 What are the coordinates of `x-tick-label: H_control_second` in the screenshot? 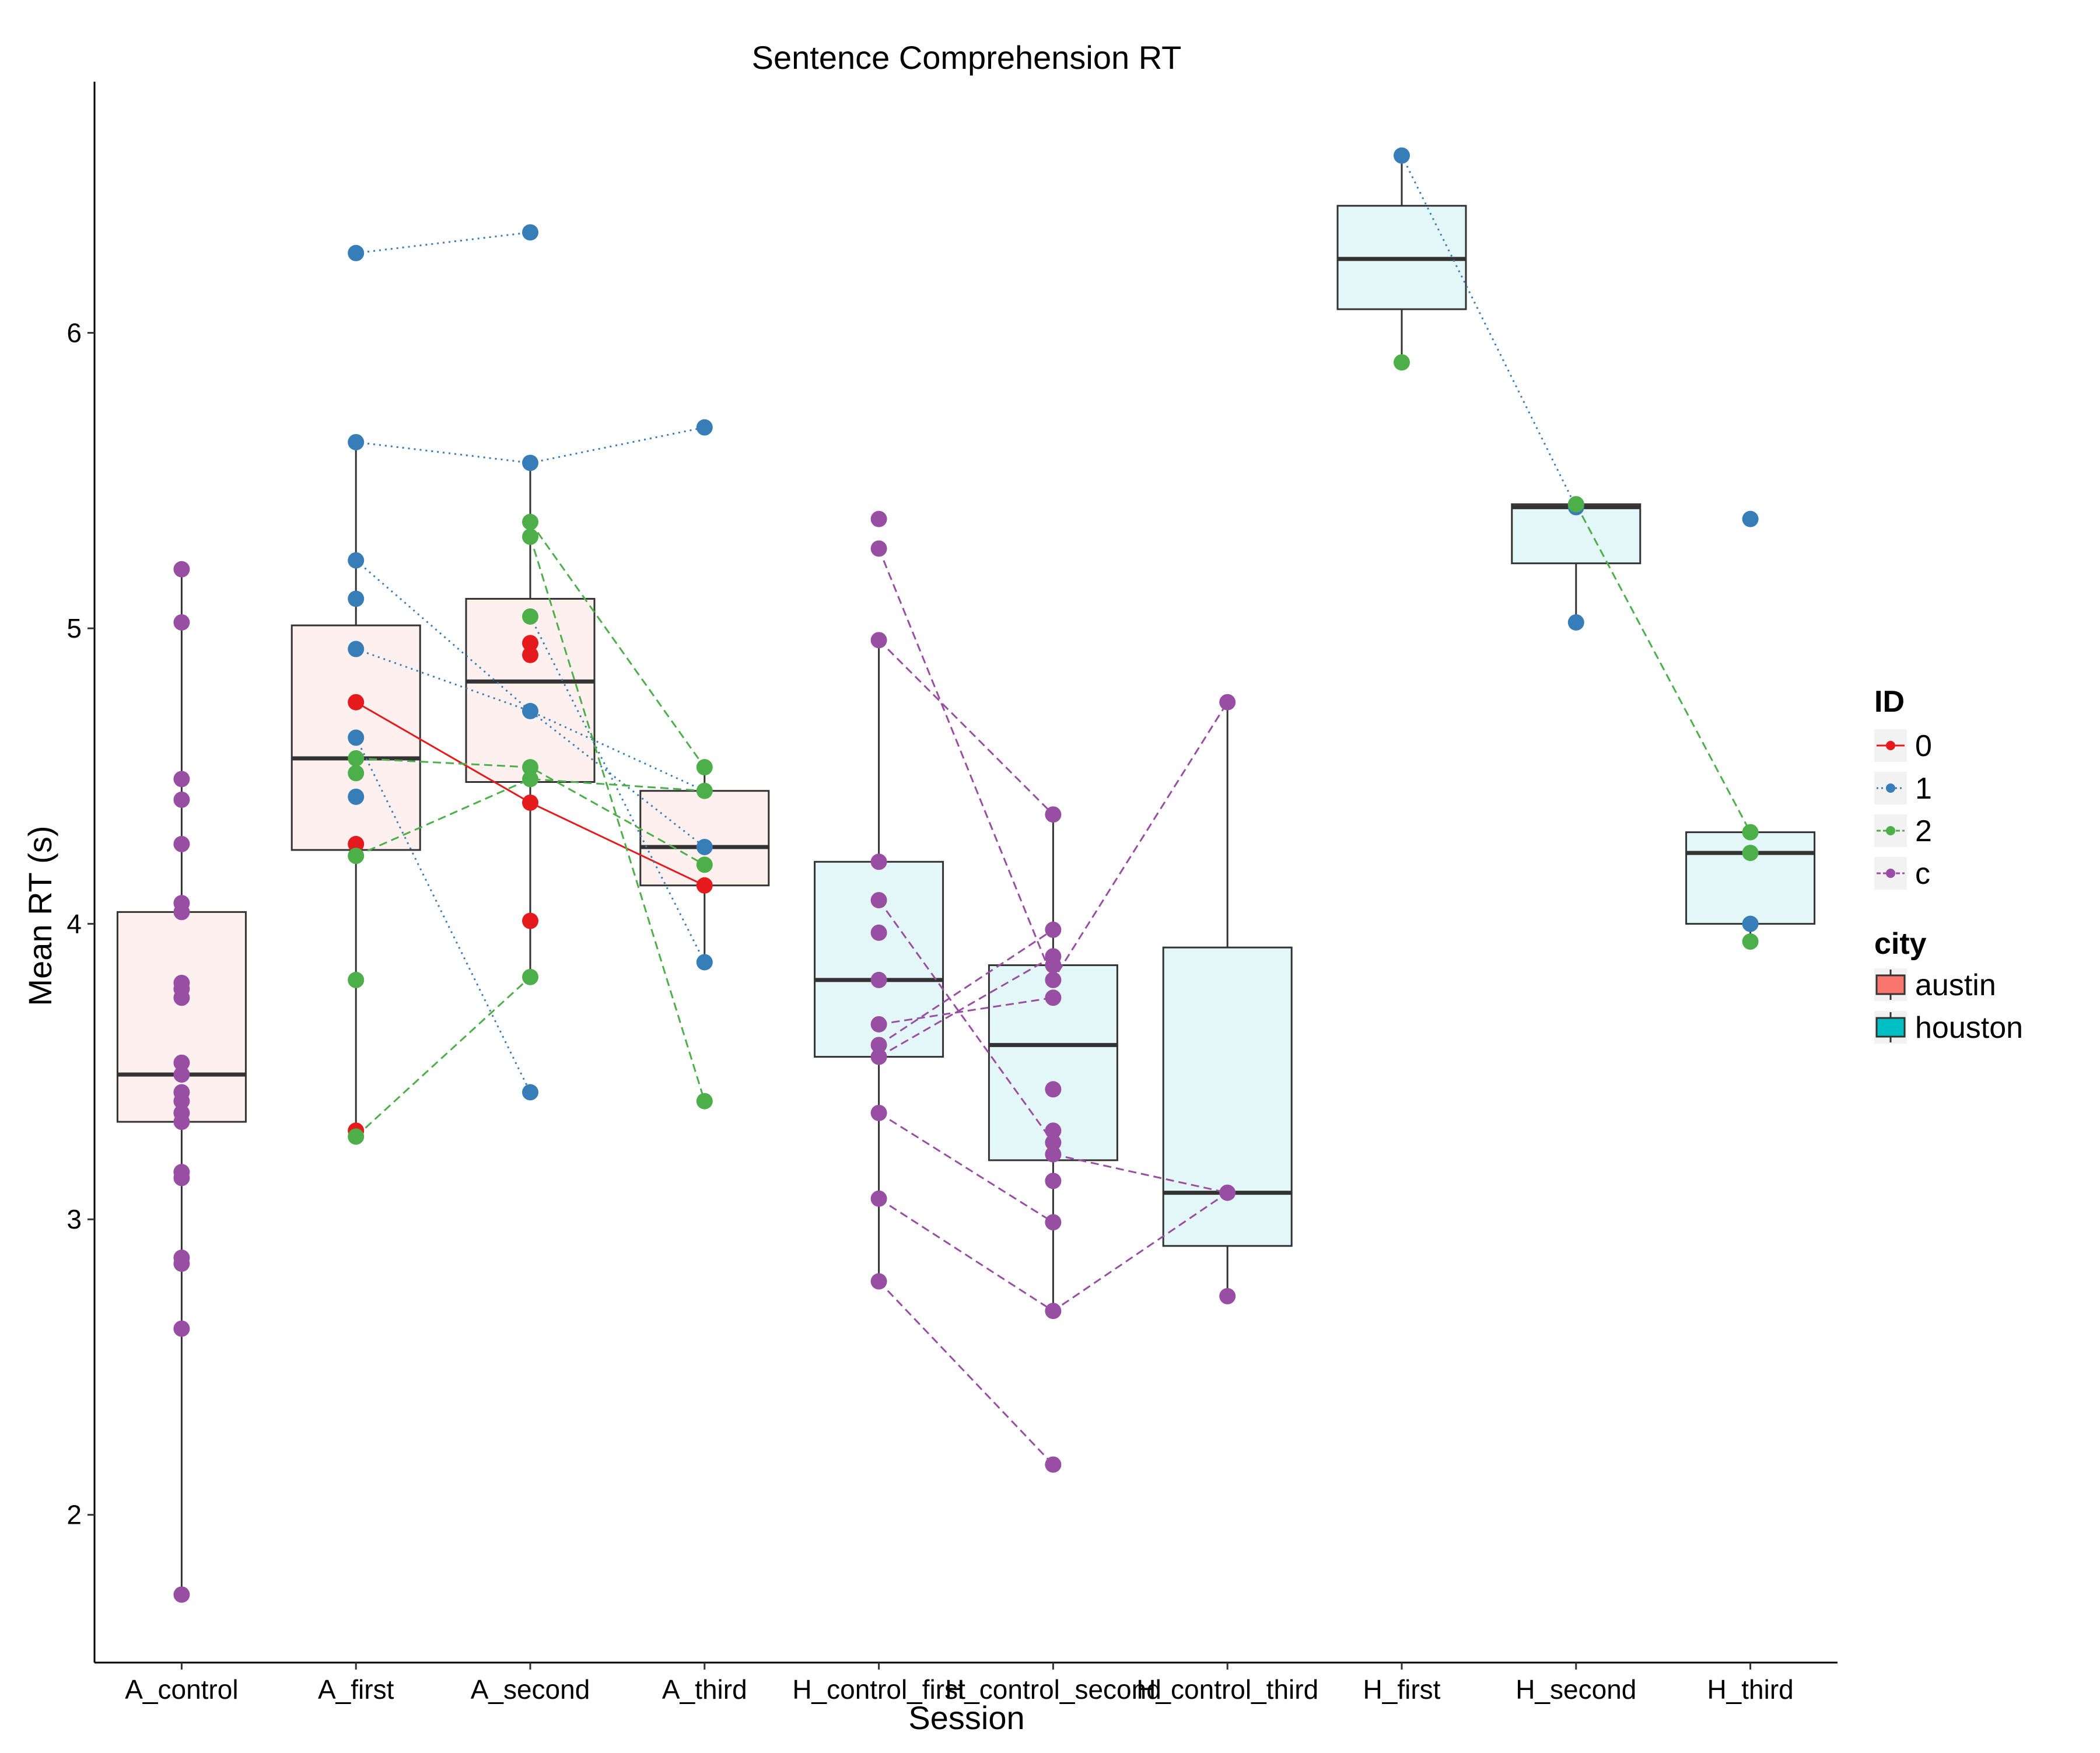 It's located at (1053, 1689).